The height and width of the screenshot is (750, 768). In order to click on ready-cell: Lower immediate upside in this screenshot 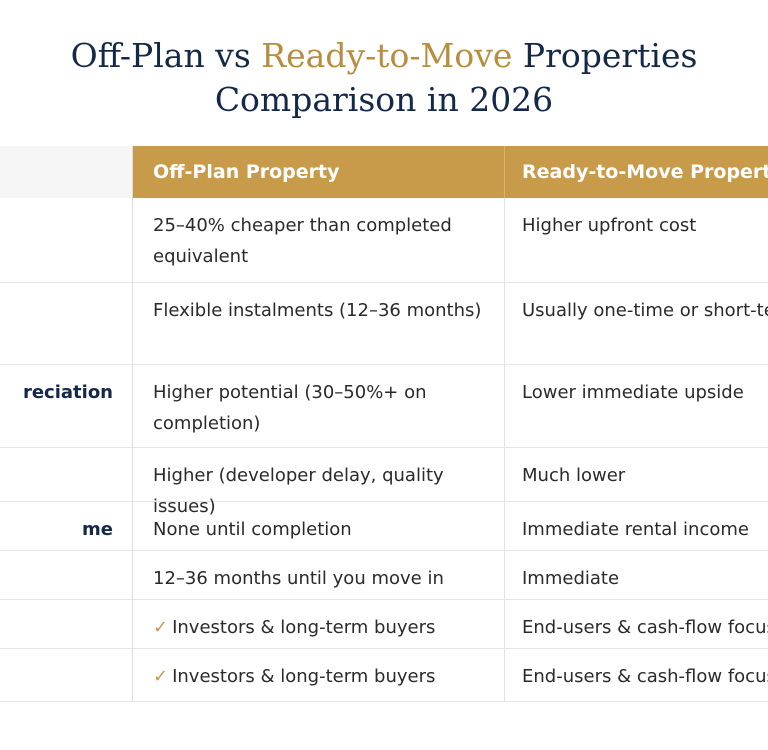, I will do `click(636, 406)`.